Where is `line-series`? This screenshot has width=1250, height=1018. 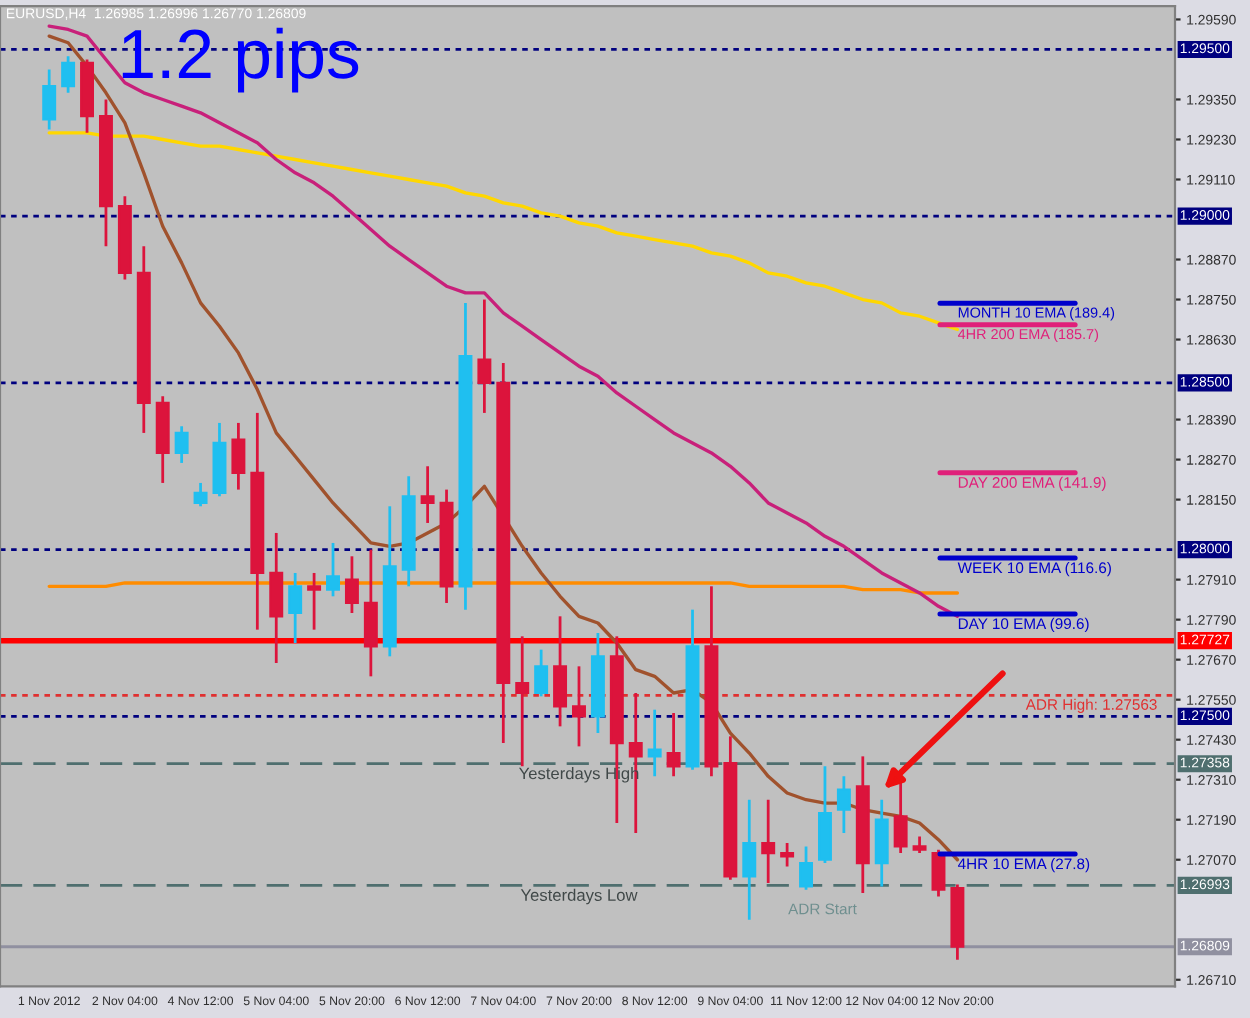 line-series is located at coordinates (503, 231).